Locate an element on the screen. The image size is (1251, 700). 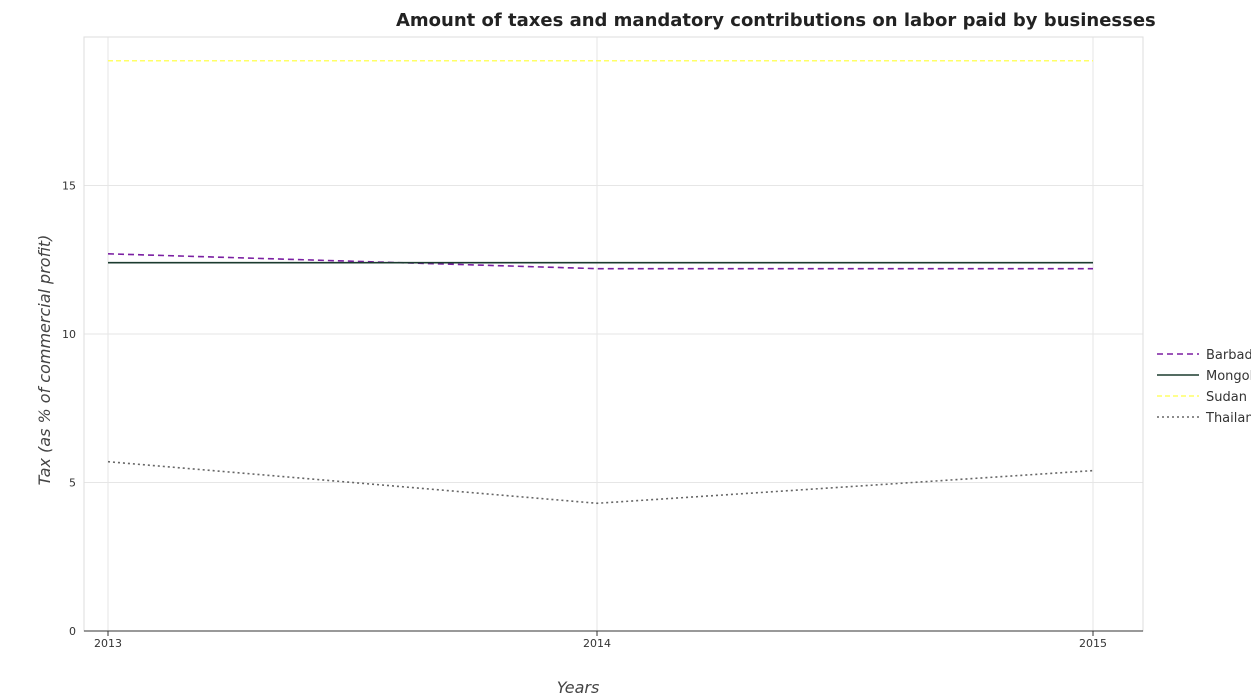
legend-label-mongolia: Mongolia is located at coordinates (1228, 376).